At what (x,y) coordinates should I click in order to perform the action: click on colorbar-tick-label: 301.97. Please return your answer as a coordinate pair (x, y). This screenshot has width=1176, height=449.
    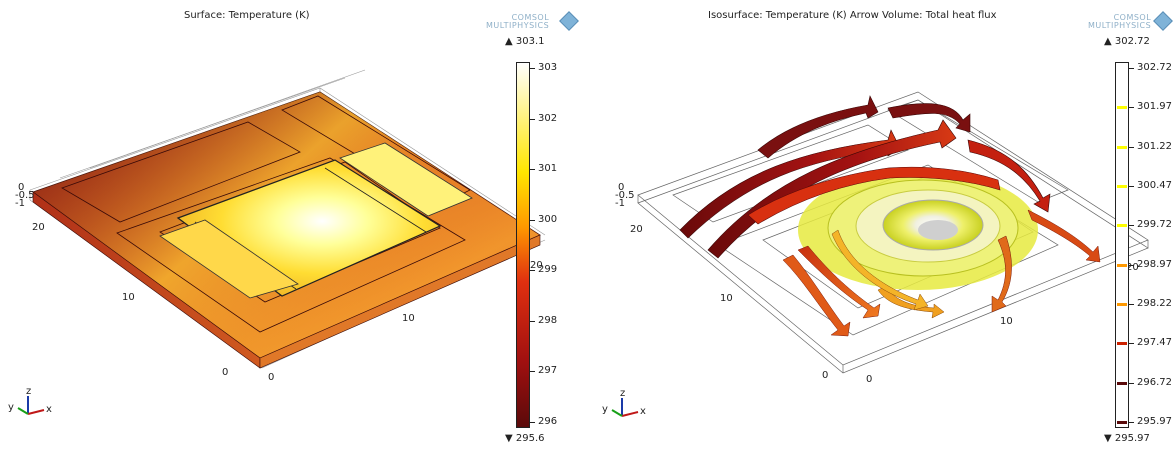
    Looking at the image, I should click on (1154, 107).